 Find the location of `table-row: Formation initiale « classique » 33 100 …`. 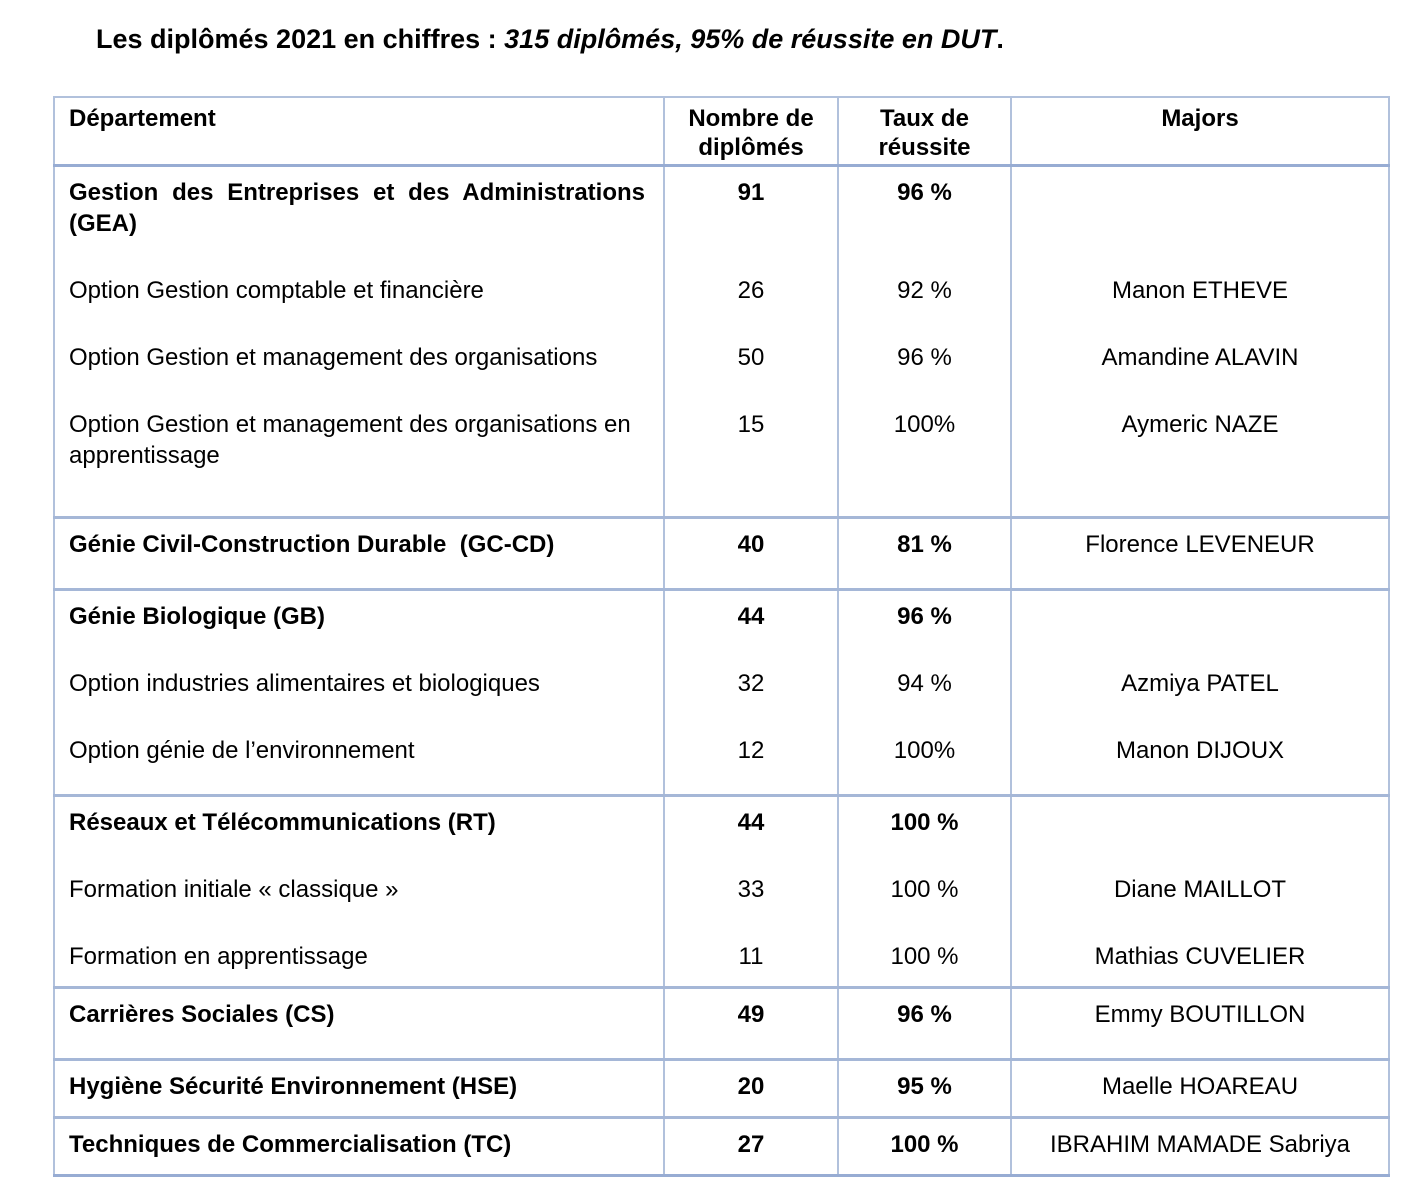

table-row: Formation initiale « classique » 33 100 … is located at coordinates (721, 877).